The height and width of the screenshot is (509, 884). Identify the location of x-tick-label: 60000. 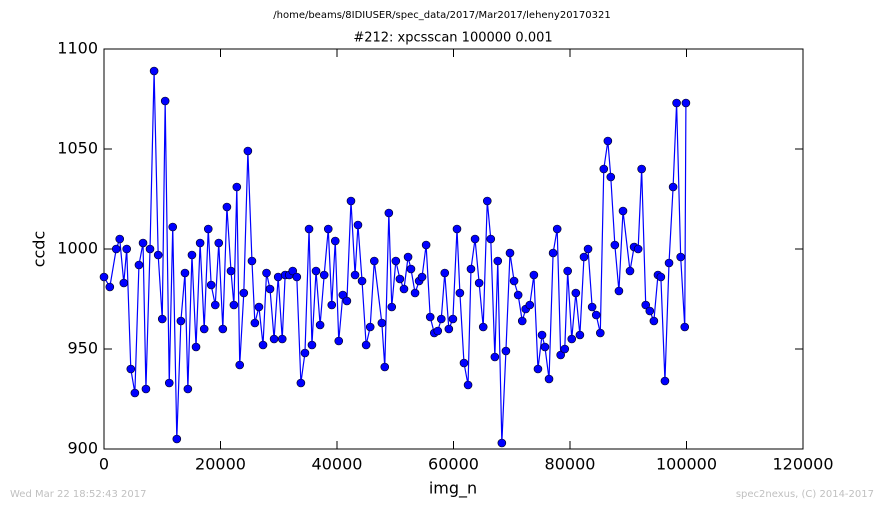
(453, 464).